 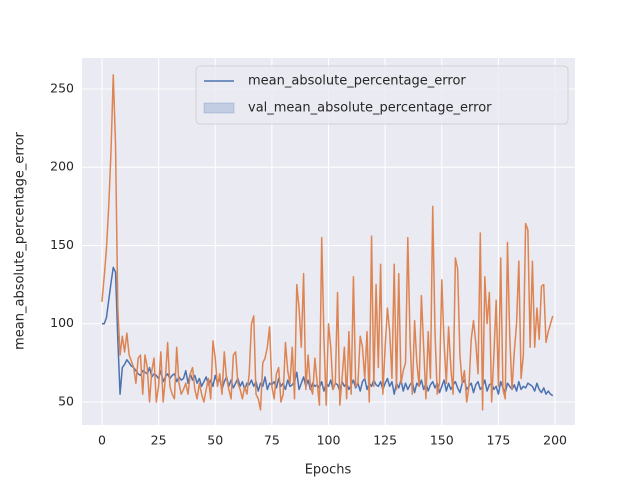 What do you see at coordinates (272, 440) in the screenshot?
I see `x-tick-label: 75` at bounding box center [272, 440].